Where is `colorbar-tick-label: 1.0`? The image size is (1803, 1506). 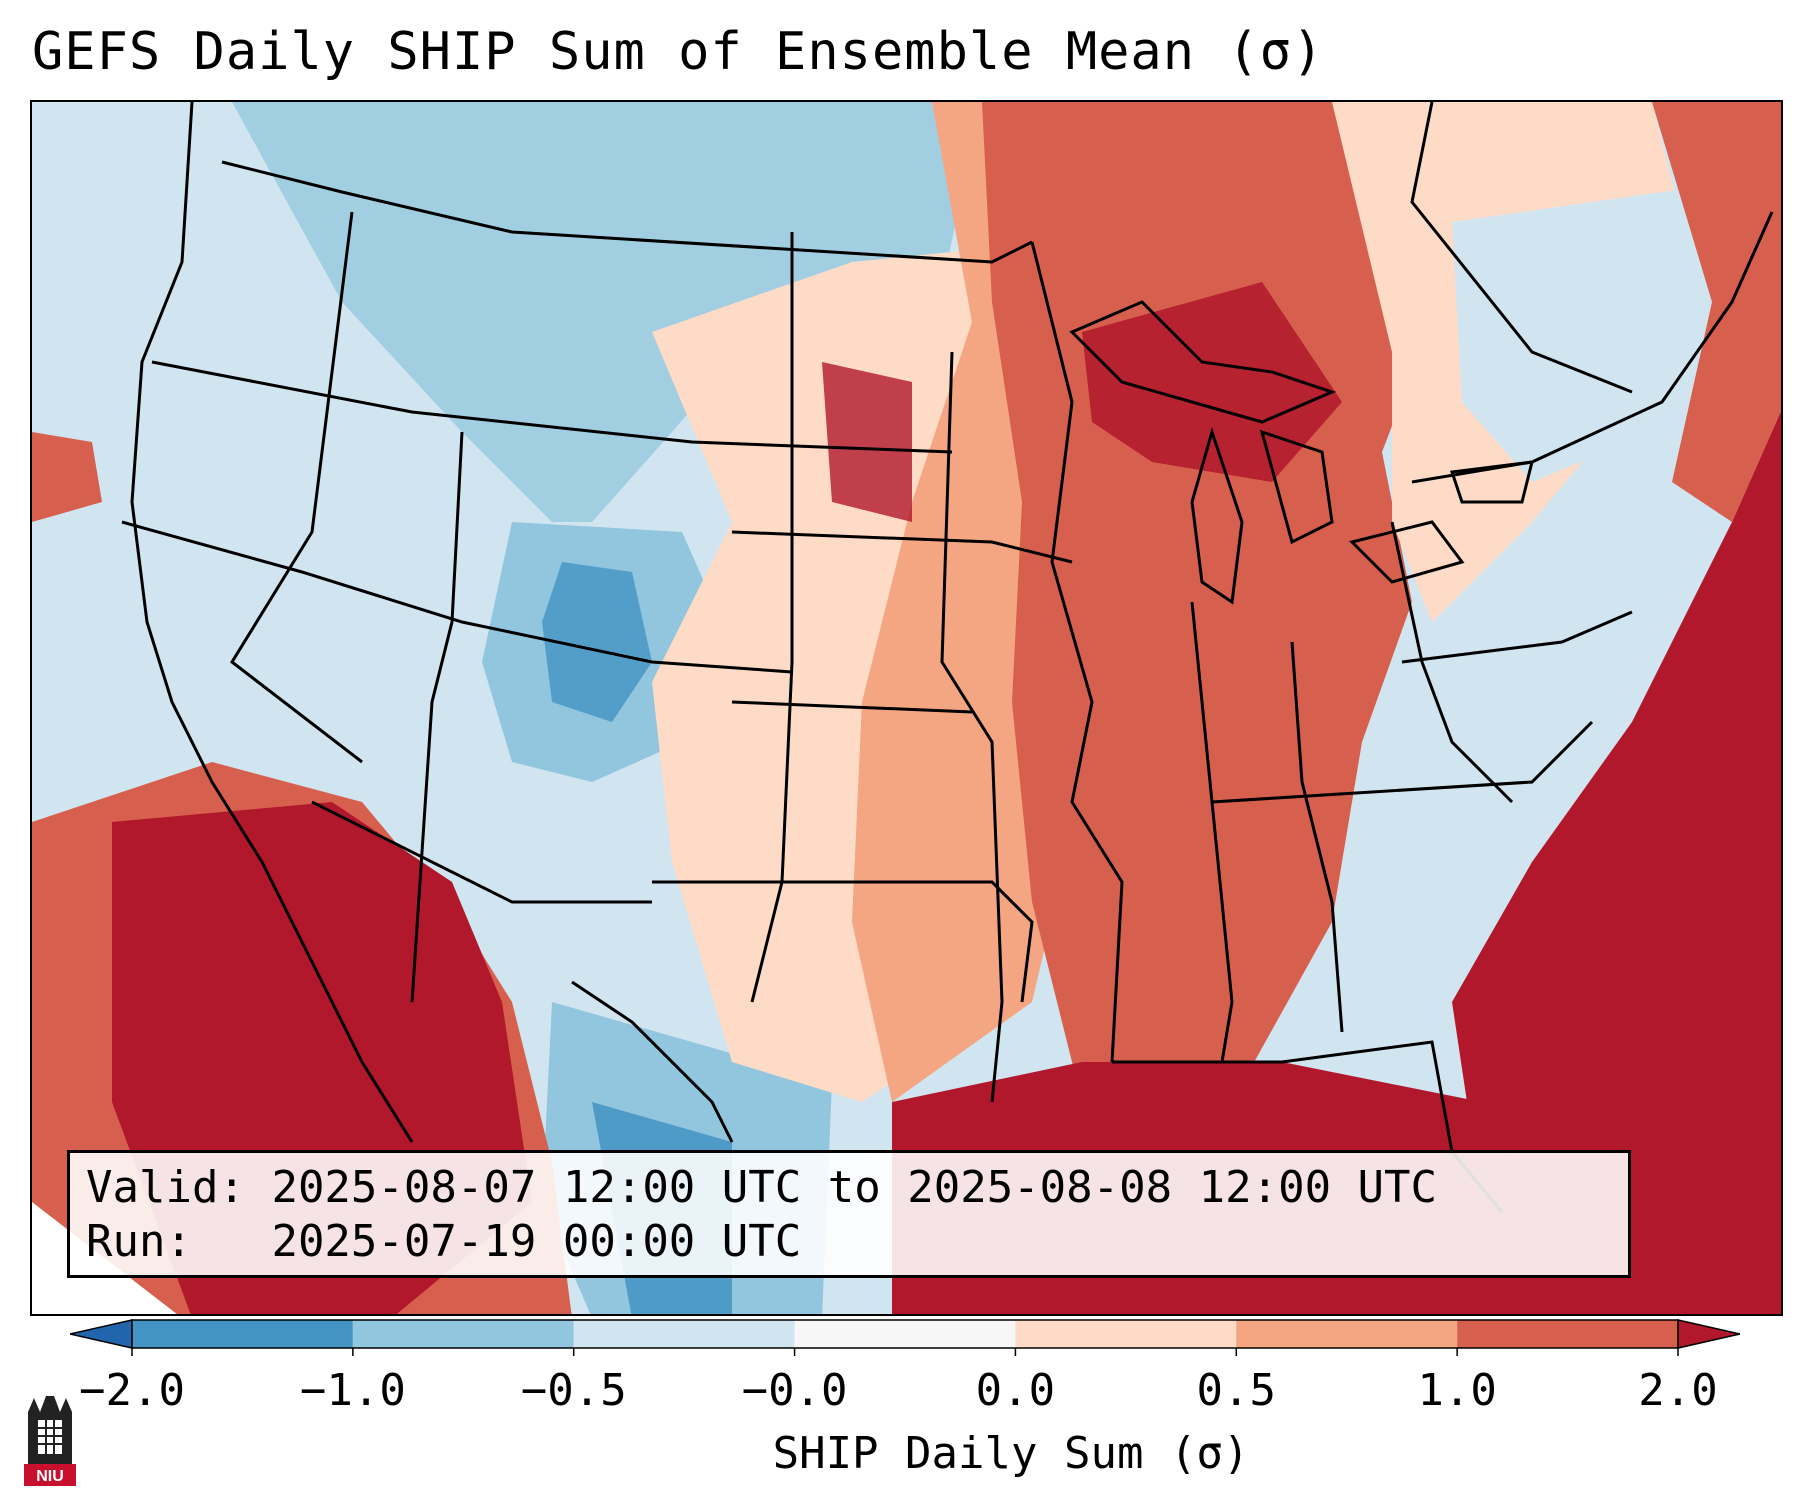
colorbar-tick-label: 1.0 is located at coordinates (1457, 1390).